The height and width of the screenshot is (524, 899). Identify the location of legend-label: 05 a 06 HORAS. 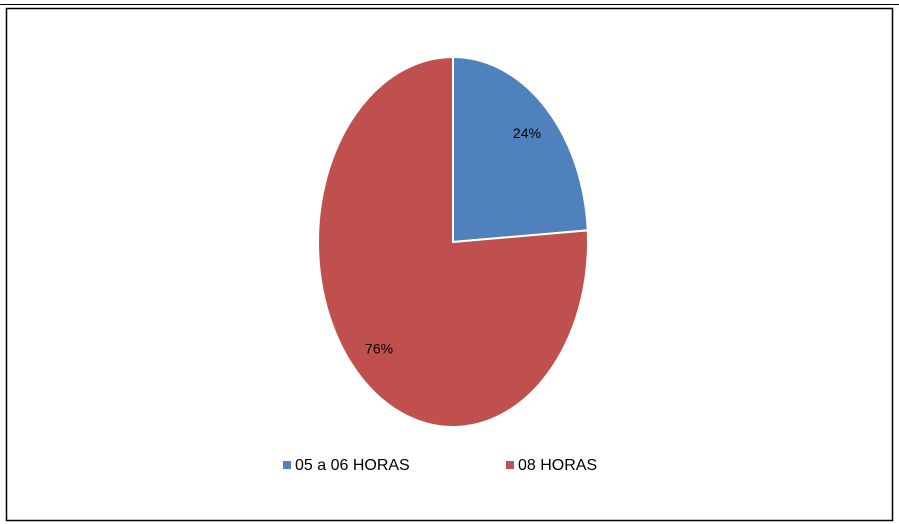
(352, 465).